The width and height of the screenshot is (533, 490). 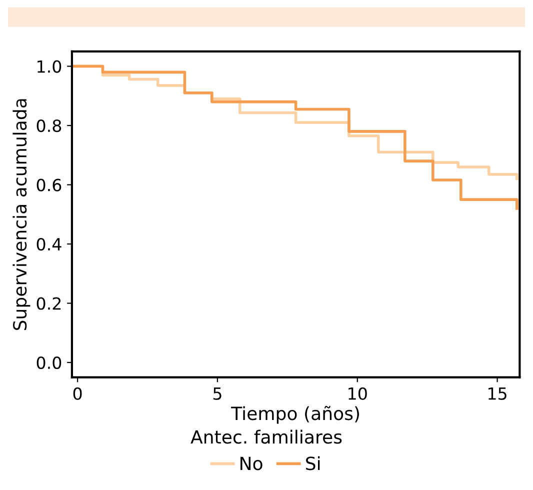 What do you see at coordinates (49, 244) in the screenshot?
I see `y-tick-label: 0.4` at bounding box center [49, 244].